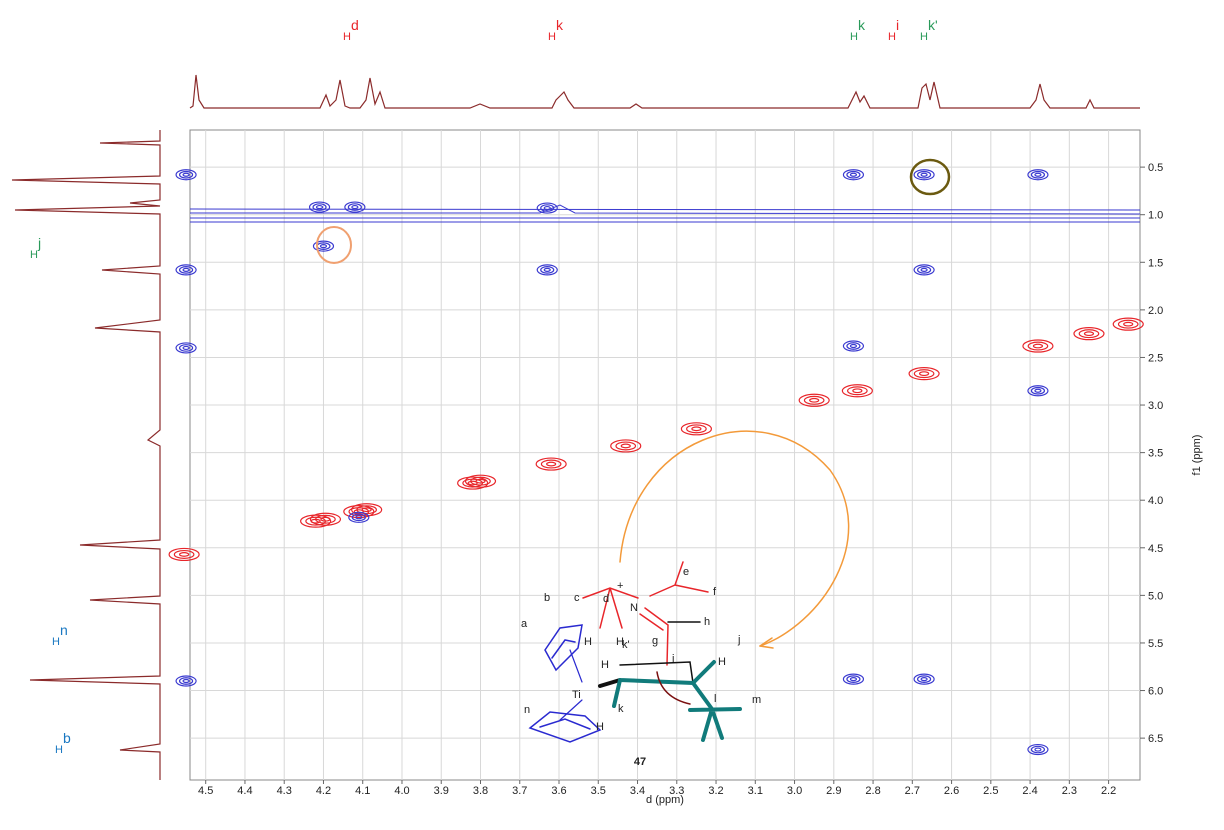 The height and width of the screenshot is (830, 1224). Describe the element at coordinates (893, 30) in the screenshot. I see `proton-label: Hi` at that location.